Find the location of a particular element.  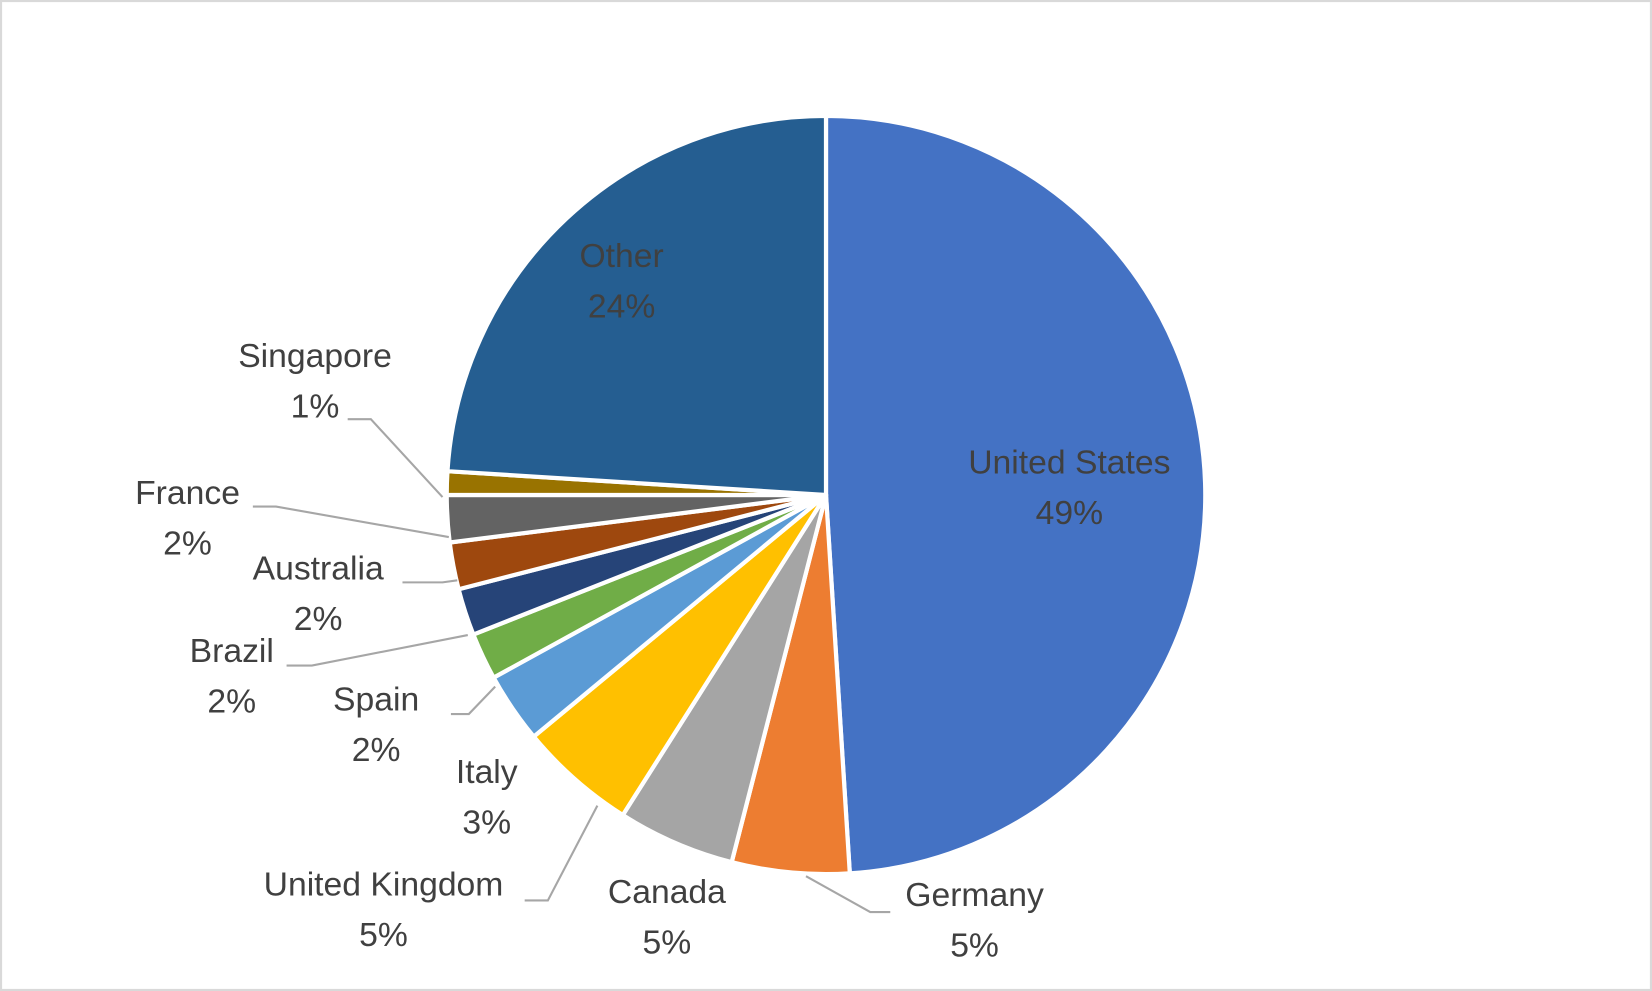

category-label: Brazil is located at coordinates (232, 651).